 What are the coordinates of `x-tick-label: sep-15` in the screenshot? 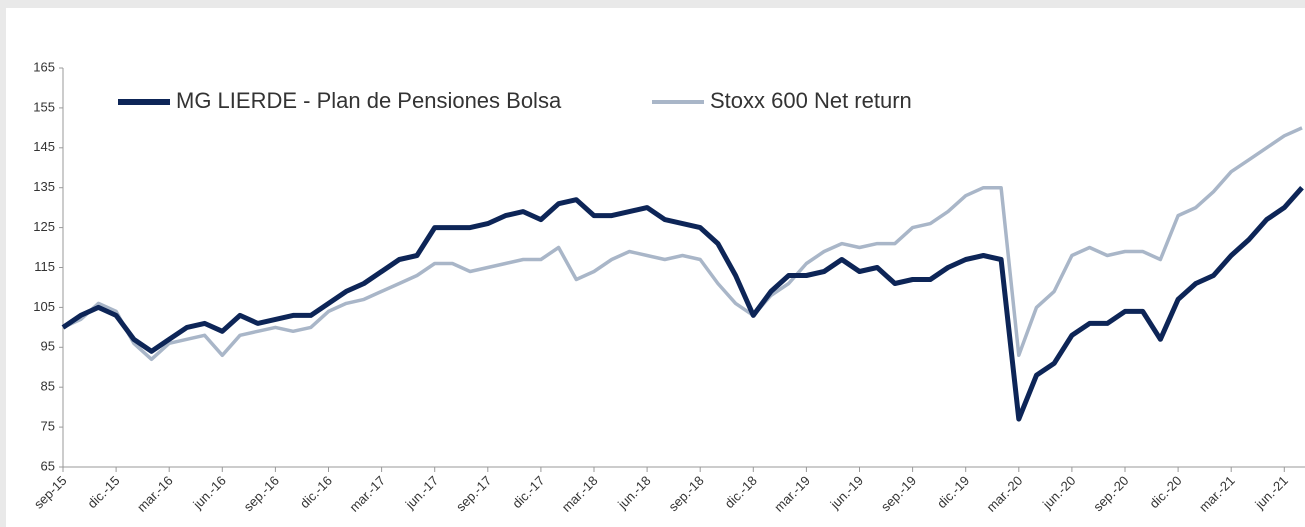 It's located at (50, 492).